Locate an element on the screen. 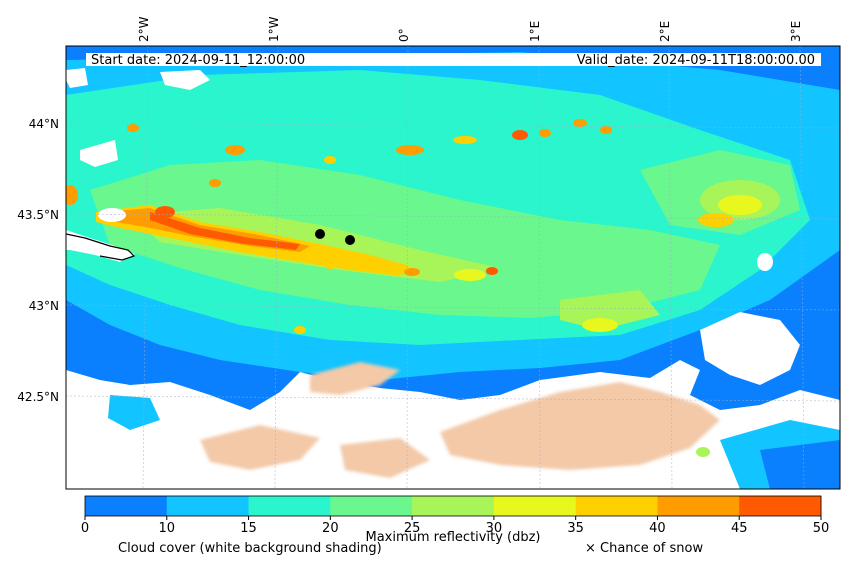  colorbar-segments is located at coordinates (453, 506).